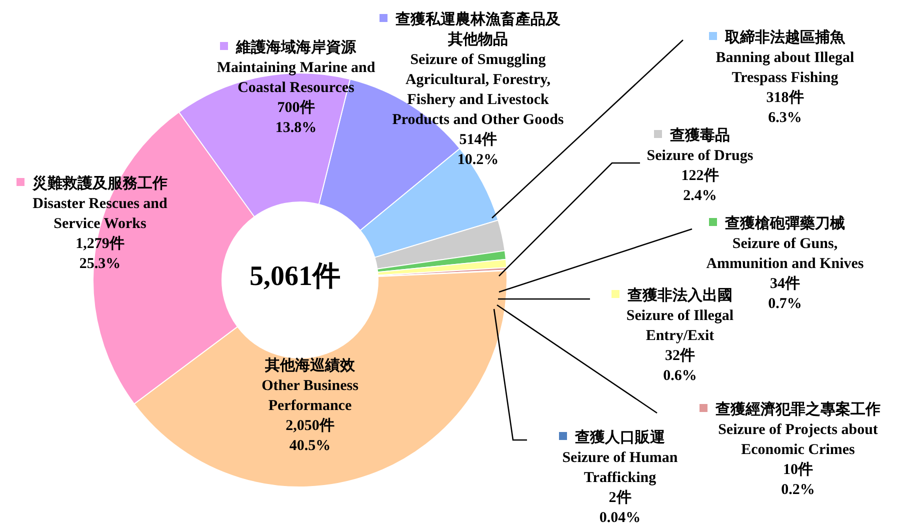 The image size is (900, 528). Describe the element at coordinates (478, 149) in the screenshot. I see `data-label: 514件 10.2%` at that location.